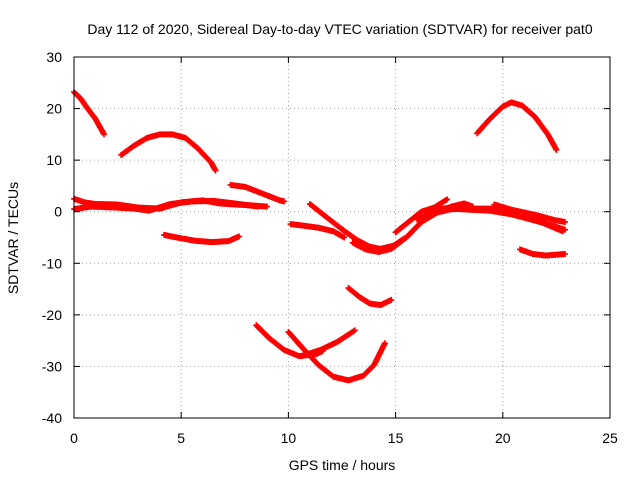  I want to click on x-axis-label: GPS time / hours, so click(342, 465).